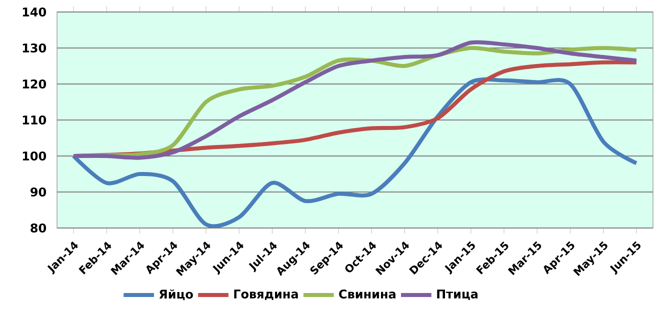 The height and width of the screenshot is (324, 663). What do you see at coordinates (38, 228) in the screenshot?
I see `y-tick-label: 80` at bounding box center [38, 228].